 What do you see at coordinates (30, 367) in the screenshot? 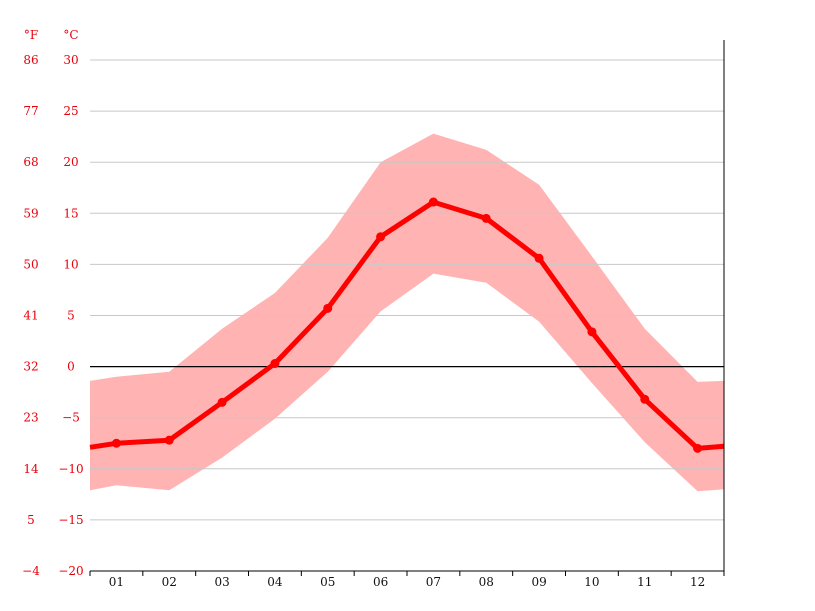
I see `y-tick-label-fahrenheit: 32` at bounding box center [30, 367].